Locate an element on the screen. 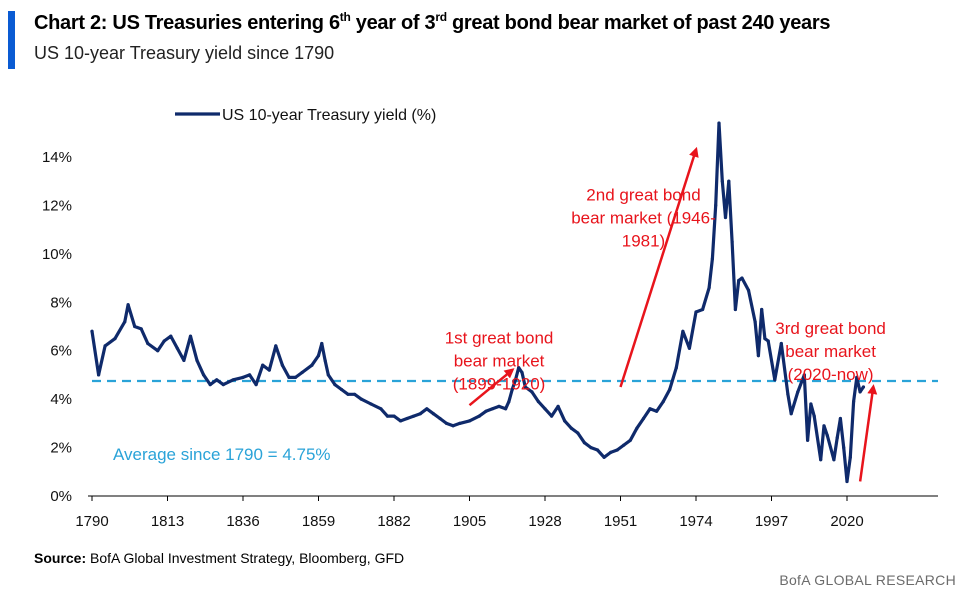  y-tick-label: 2% is located at coordinates (61, 448).